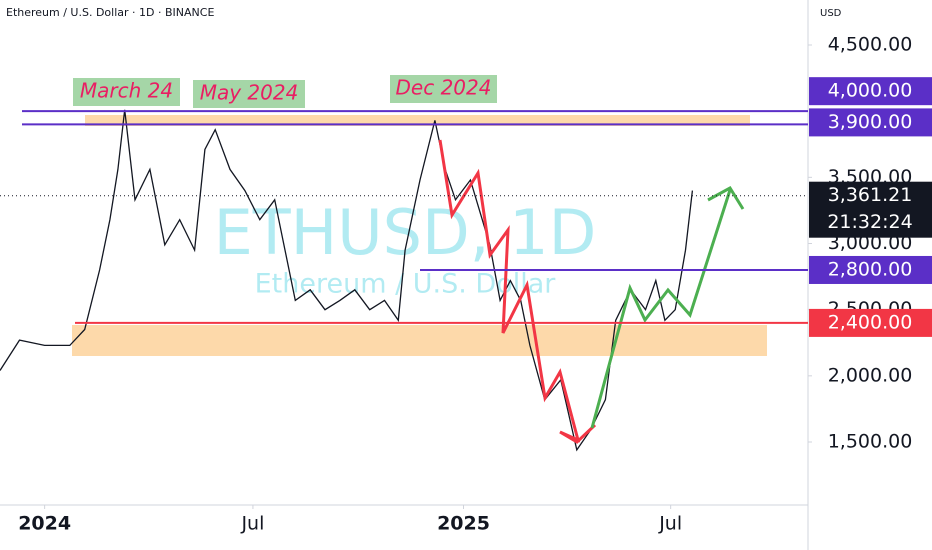 This screenshot has height=550, width=932. Describe the element at coordinates (417, 120) in the screenshot. I see `resistance-zone` at that location.